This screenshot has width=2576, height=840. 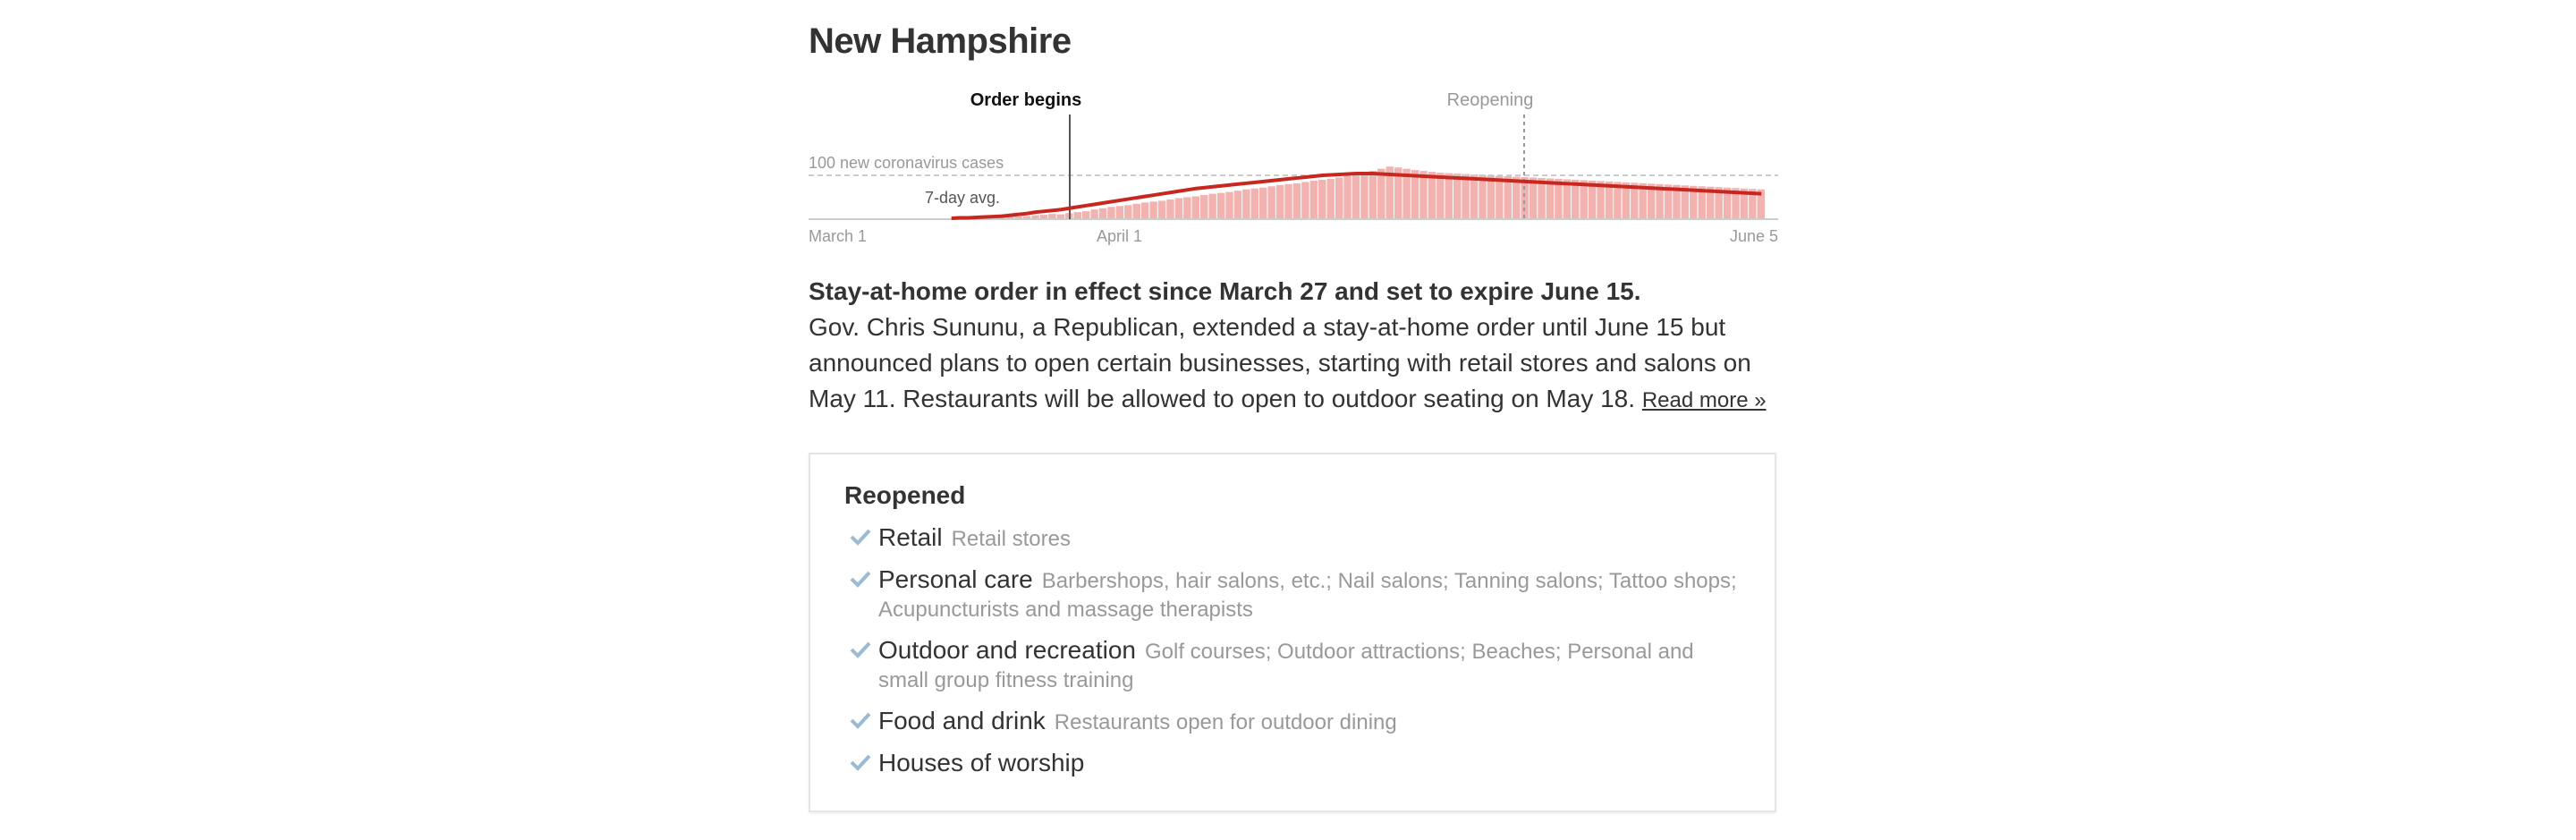 What do you see at coordinates (838, 236) in the screenshot?
I see `tick-label-start: March 1` at bounding box center [838, 236].